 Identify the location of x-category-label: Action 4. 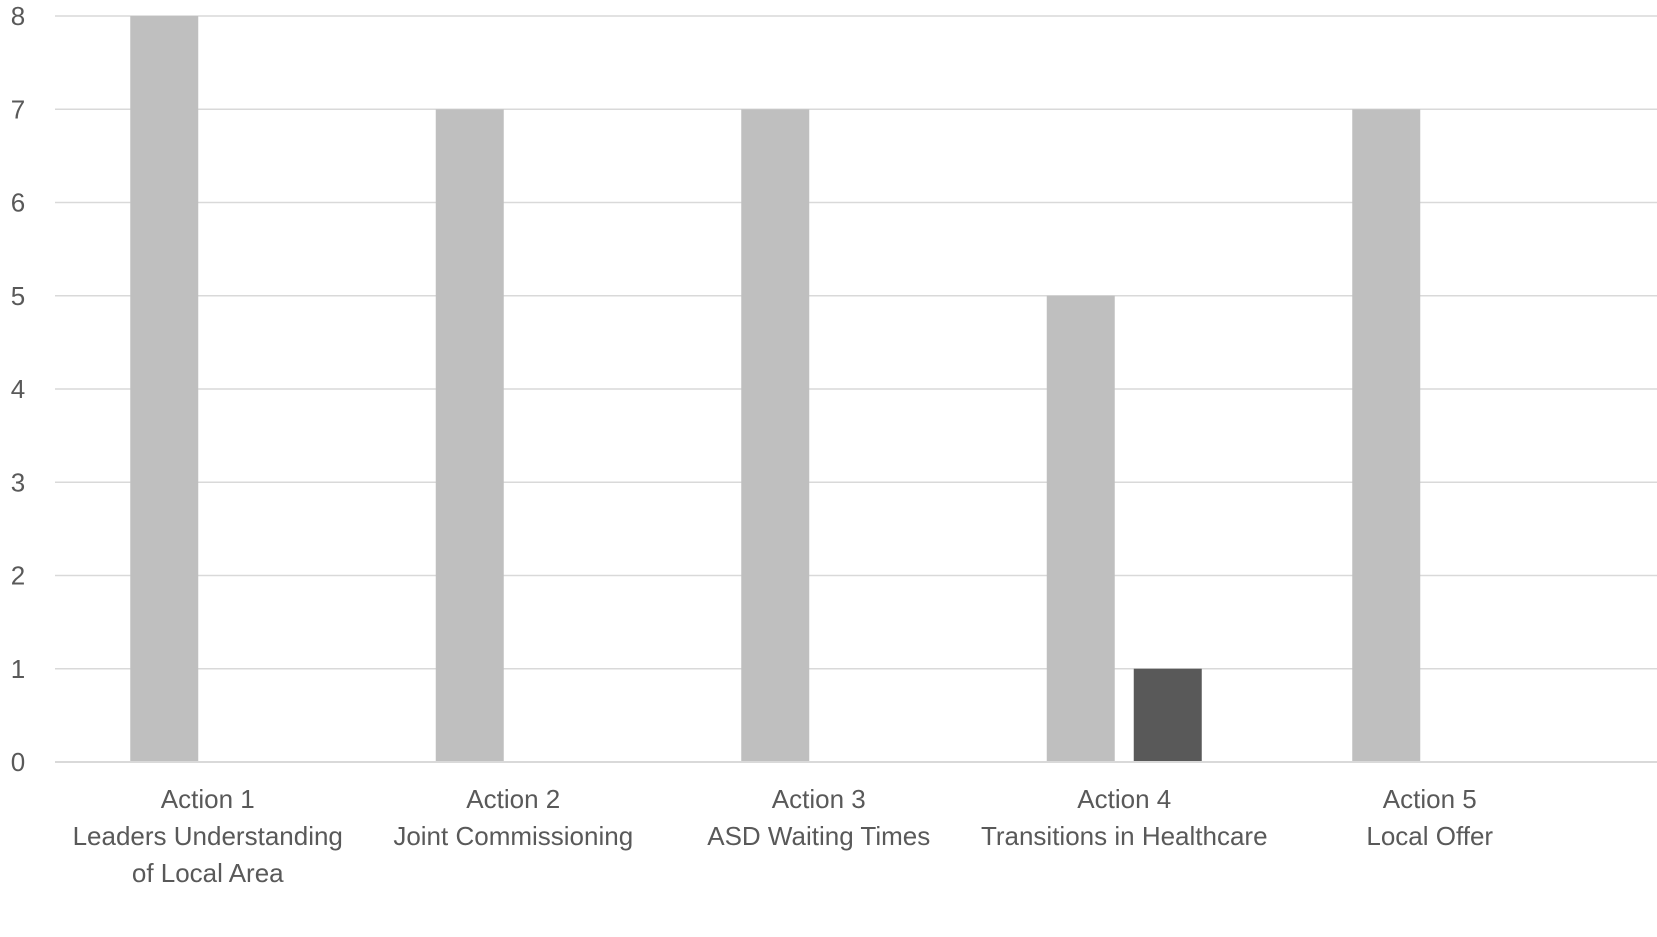
(1124, 799).